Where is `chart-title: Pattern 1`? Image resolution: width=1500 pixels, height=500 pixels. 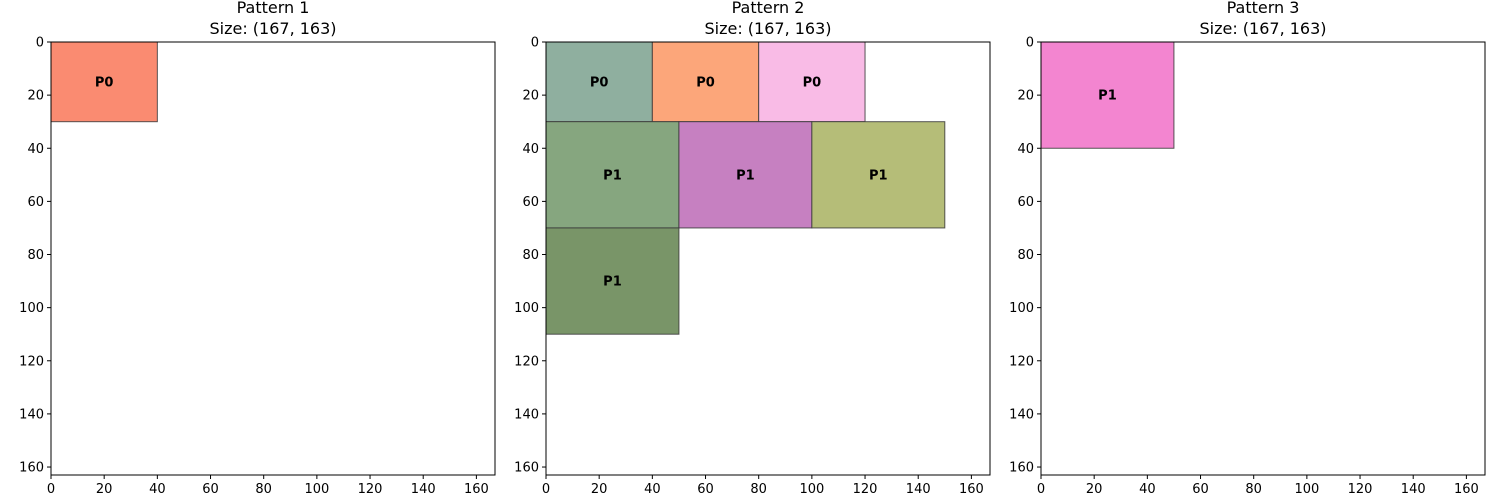
chart-title: Pattern 1 is located at coordinates (273, 8).